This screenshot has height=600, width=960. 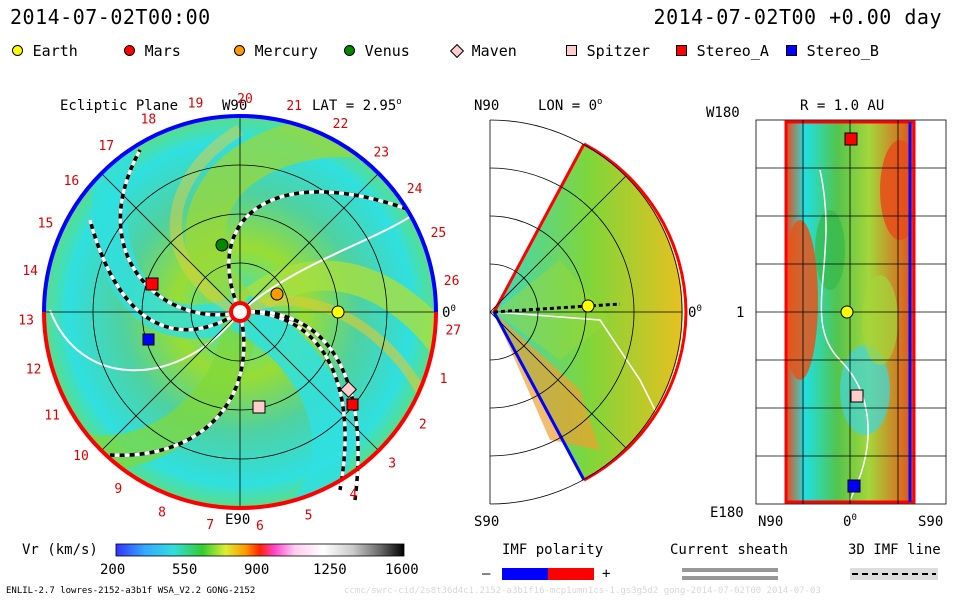 What do you see at coordinates (423, 424) in the screenshot?
I see `sector-number: 2` at bounding box center [423, 424].